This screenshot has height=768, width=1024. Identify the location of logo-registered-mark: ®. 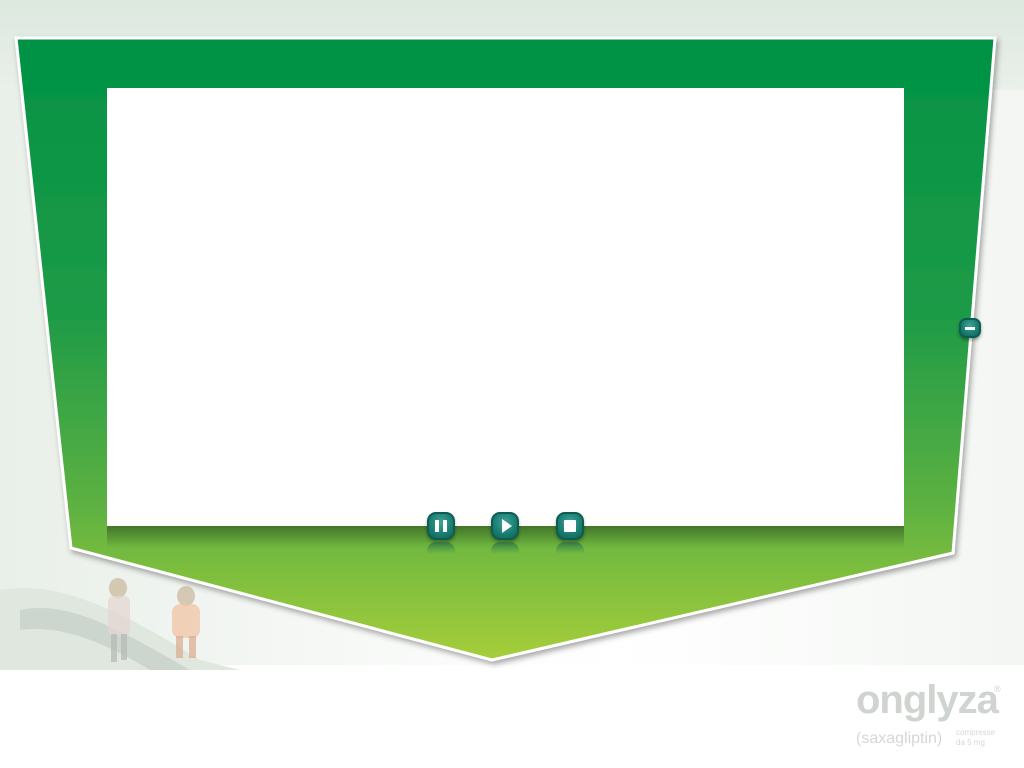
(997, 689).